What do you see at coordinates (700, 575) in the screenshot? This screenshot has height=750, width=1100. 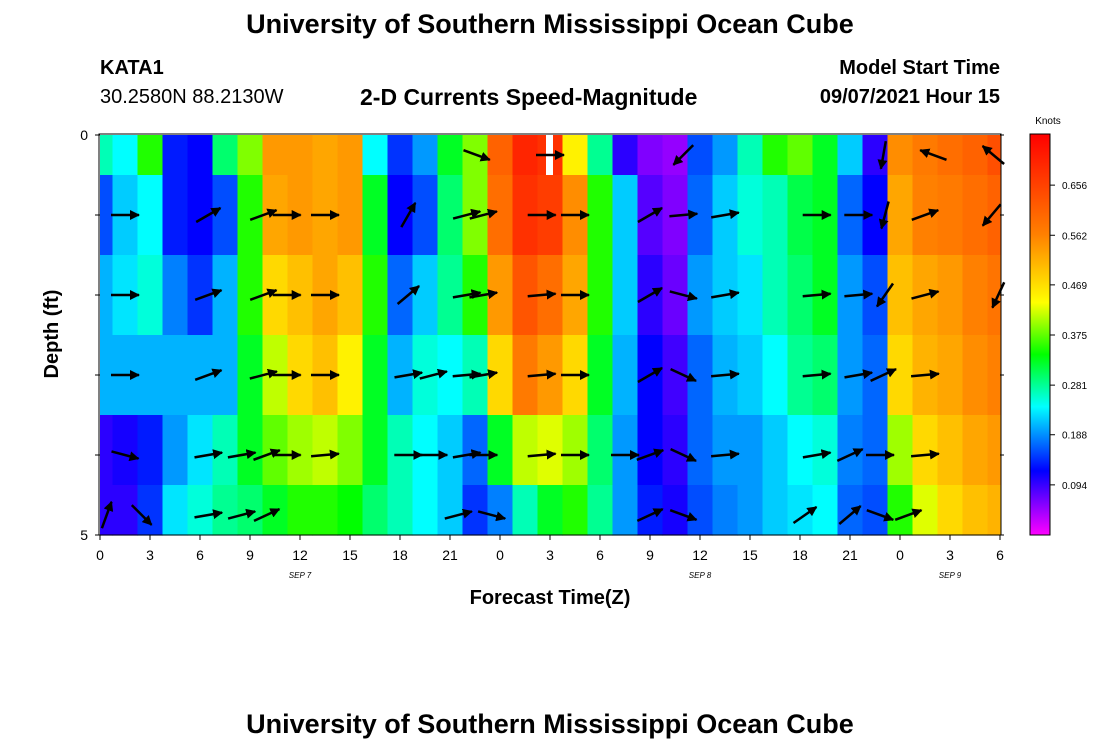 I see `date-label: SEP 8` at bounding box center [700, 575].